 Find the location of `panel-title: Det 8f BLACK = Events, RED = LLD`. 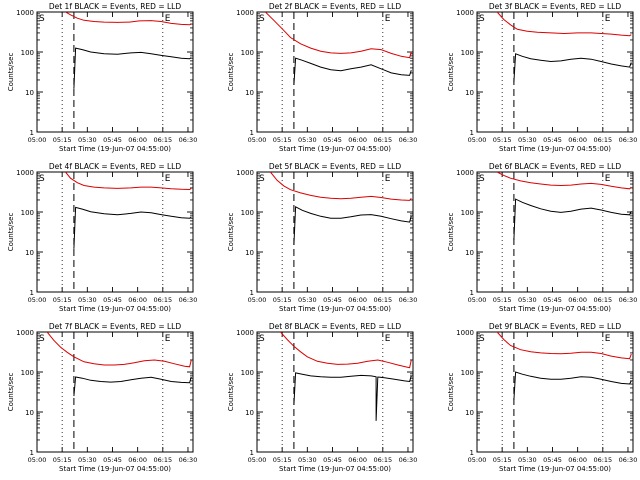

panel-title: Det 8f BLACK = Events, RED = LLD is located at coordinates (335, 326).